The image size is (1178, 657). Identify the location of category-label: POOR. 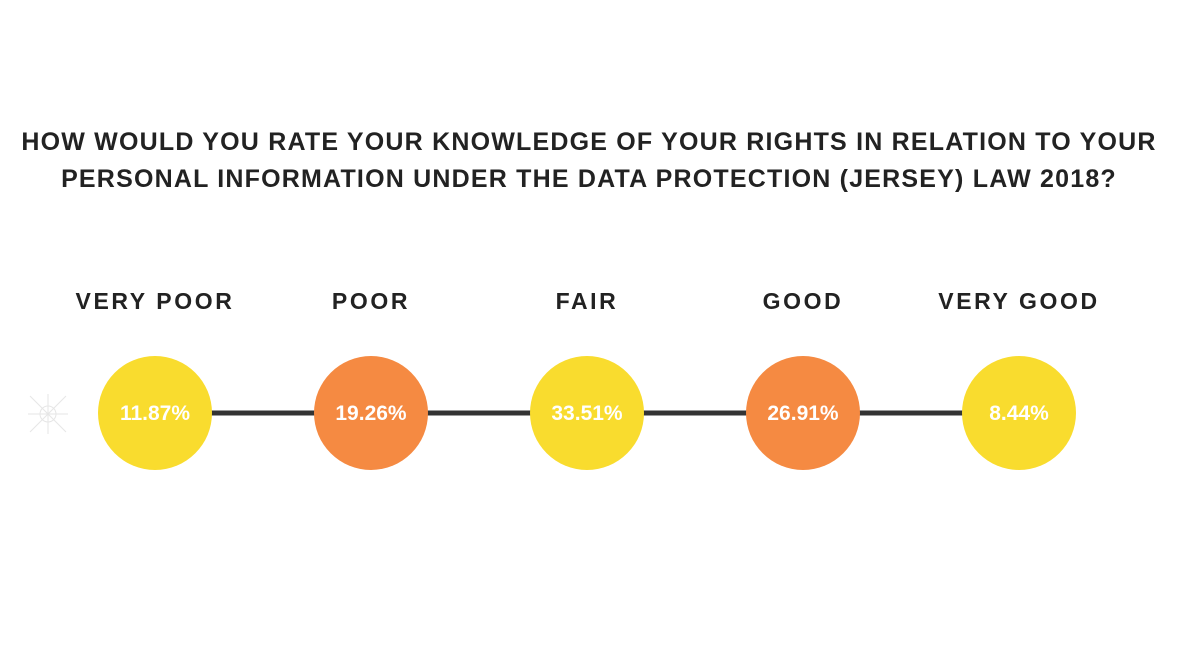
(371, 301).